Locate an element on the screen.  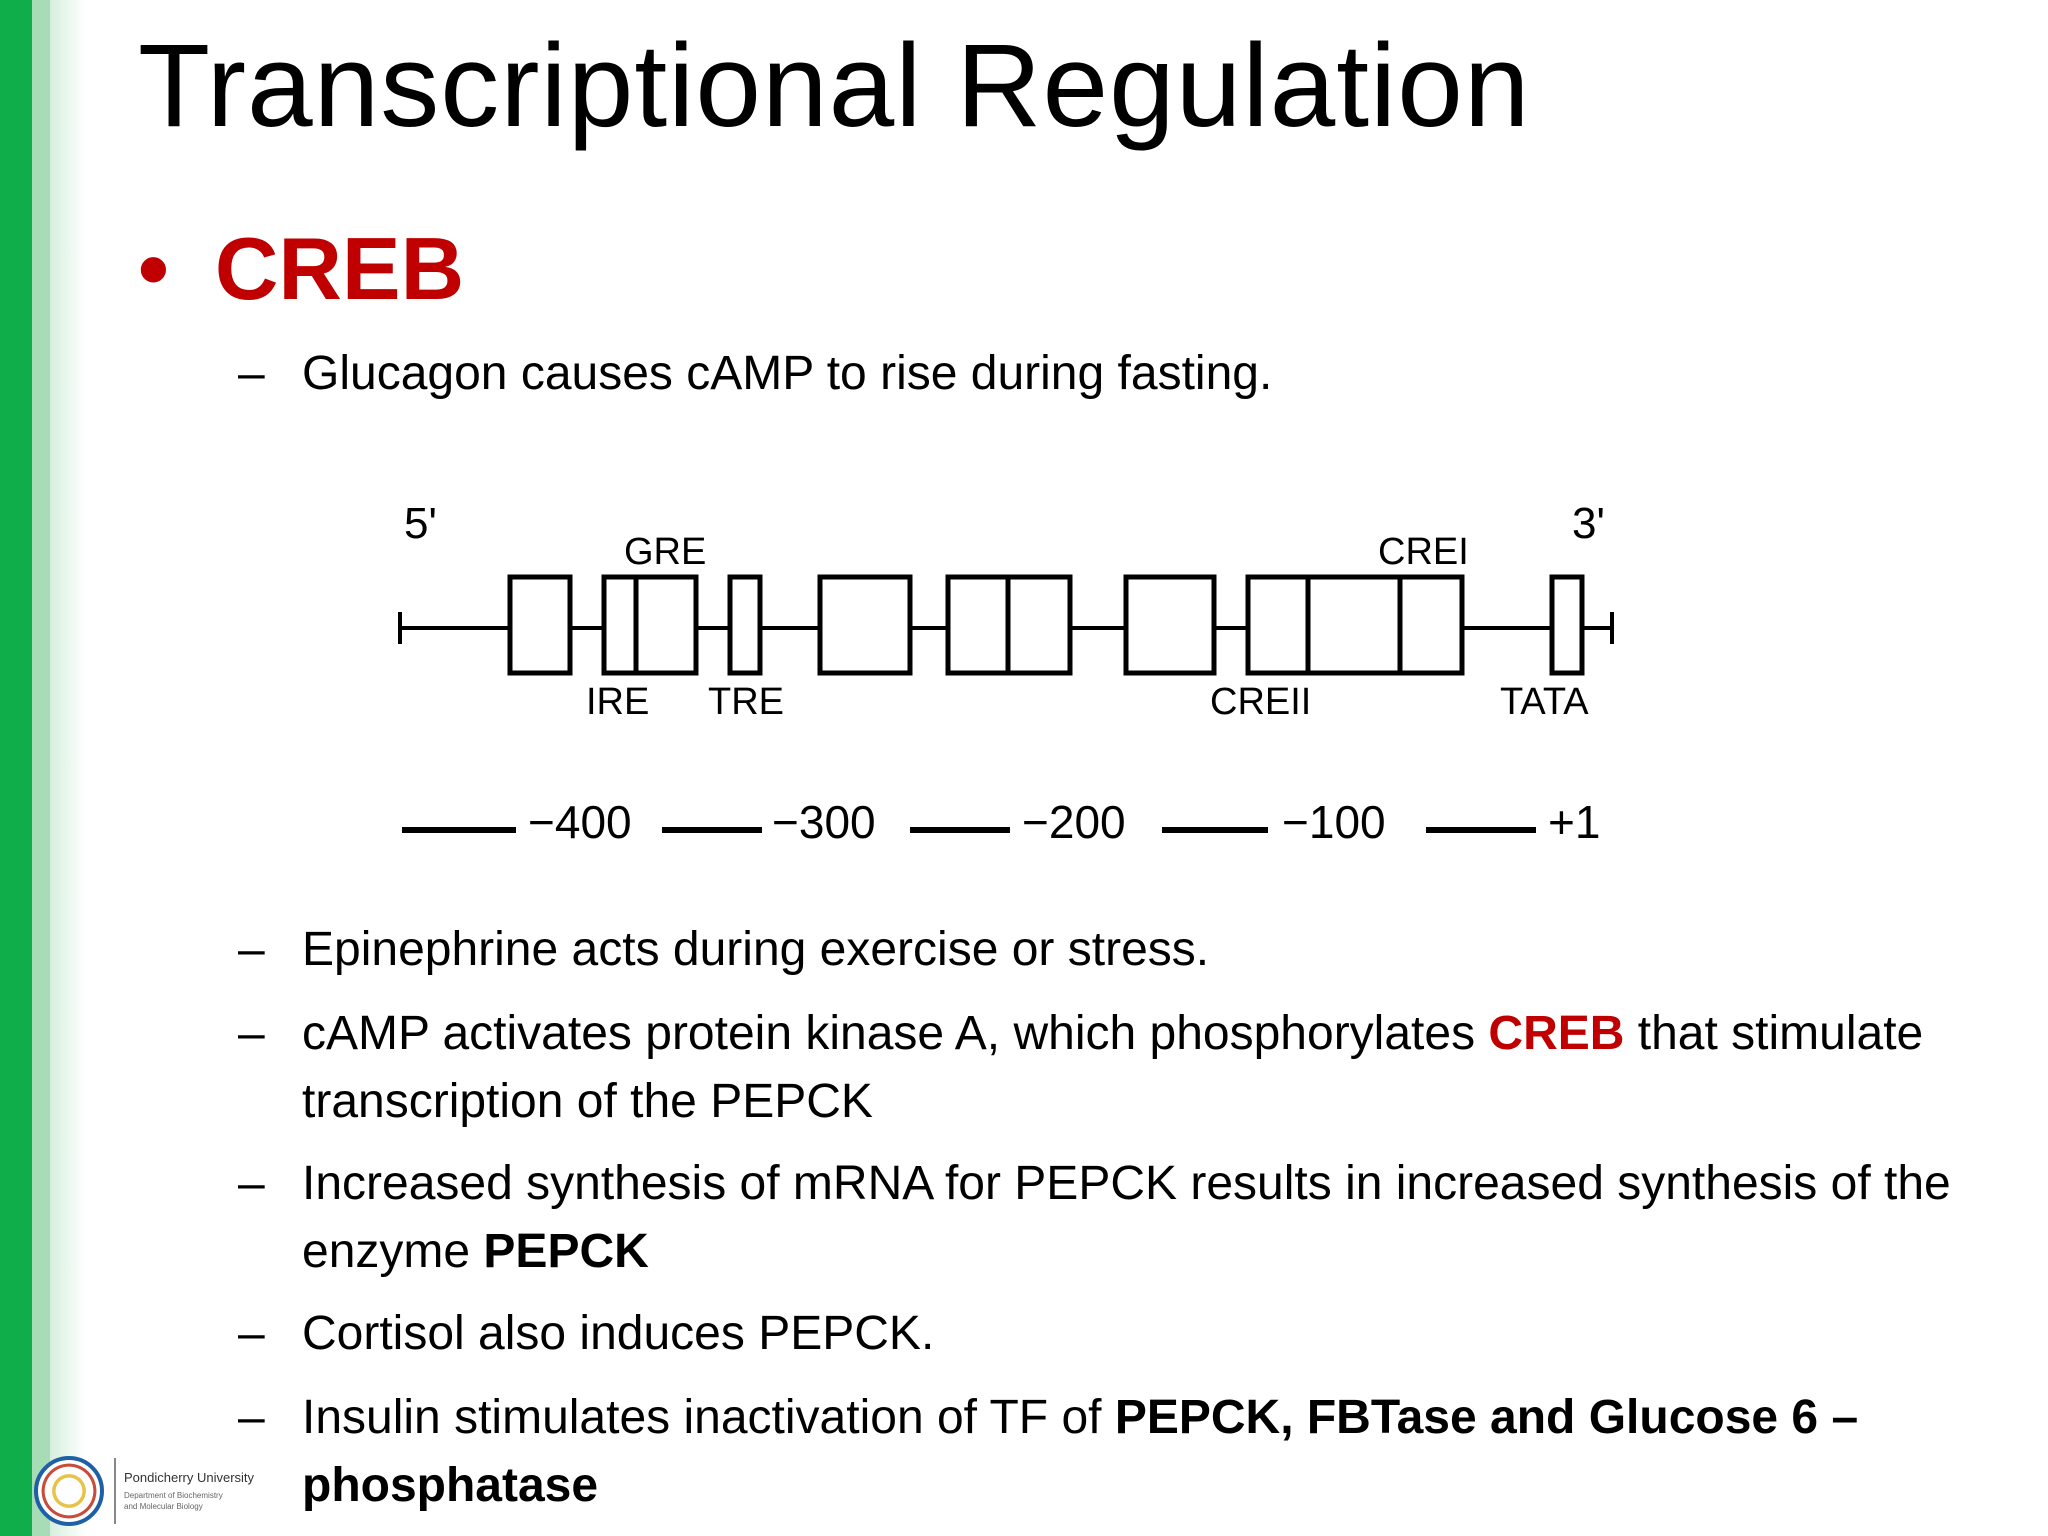
scale-label-400: −400 is located at coordinates (580, 822).